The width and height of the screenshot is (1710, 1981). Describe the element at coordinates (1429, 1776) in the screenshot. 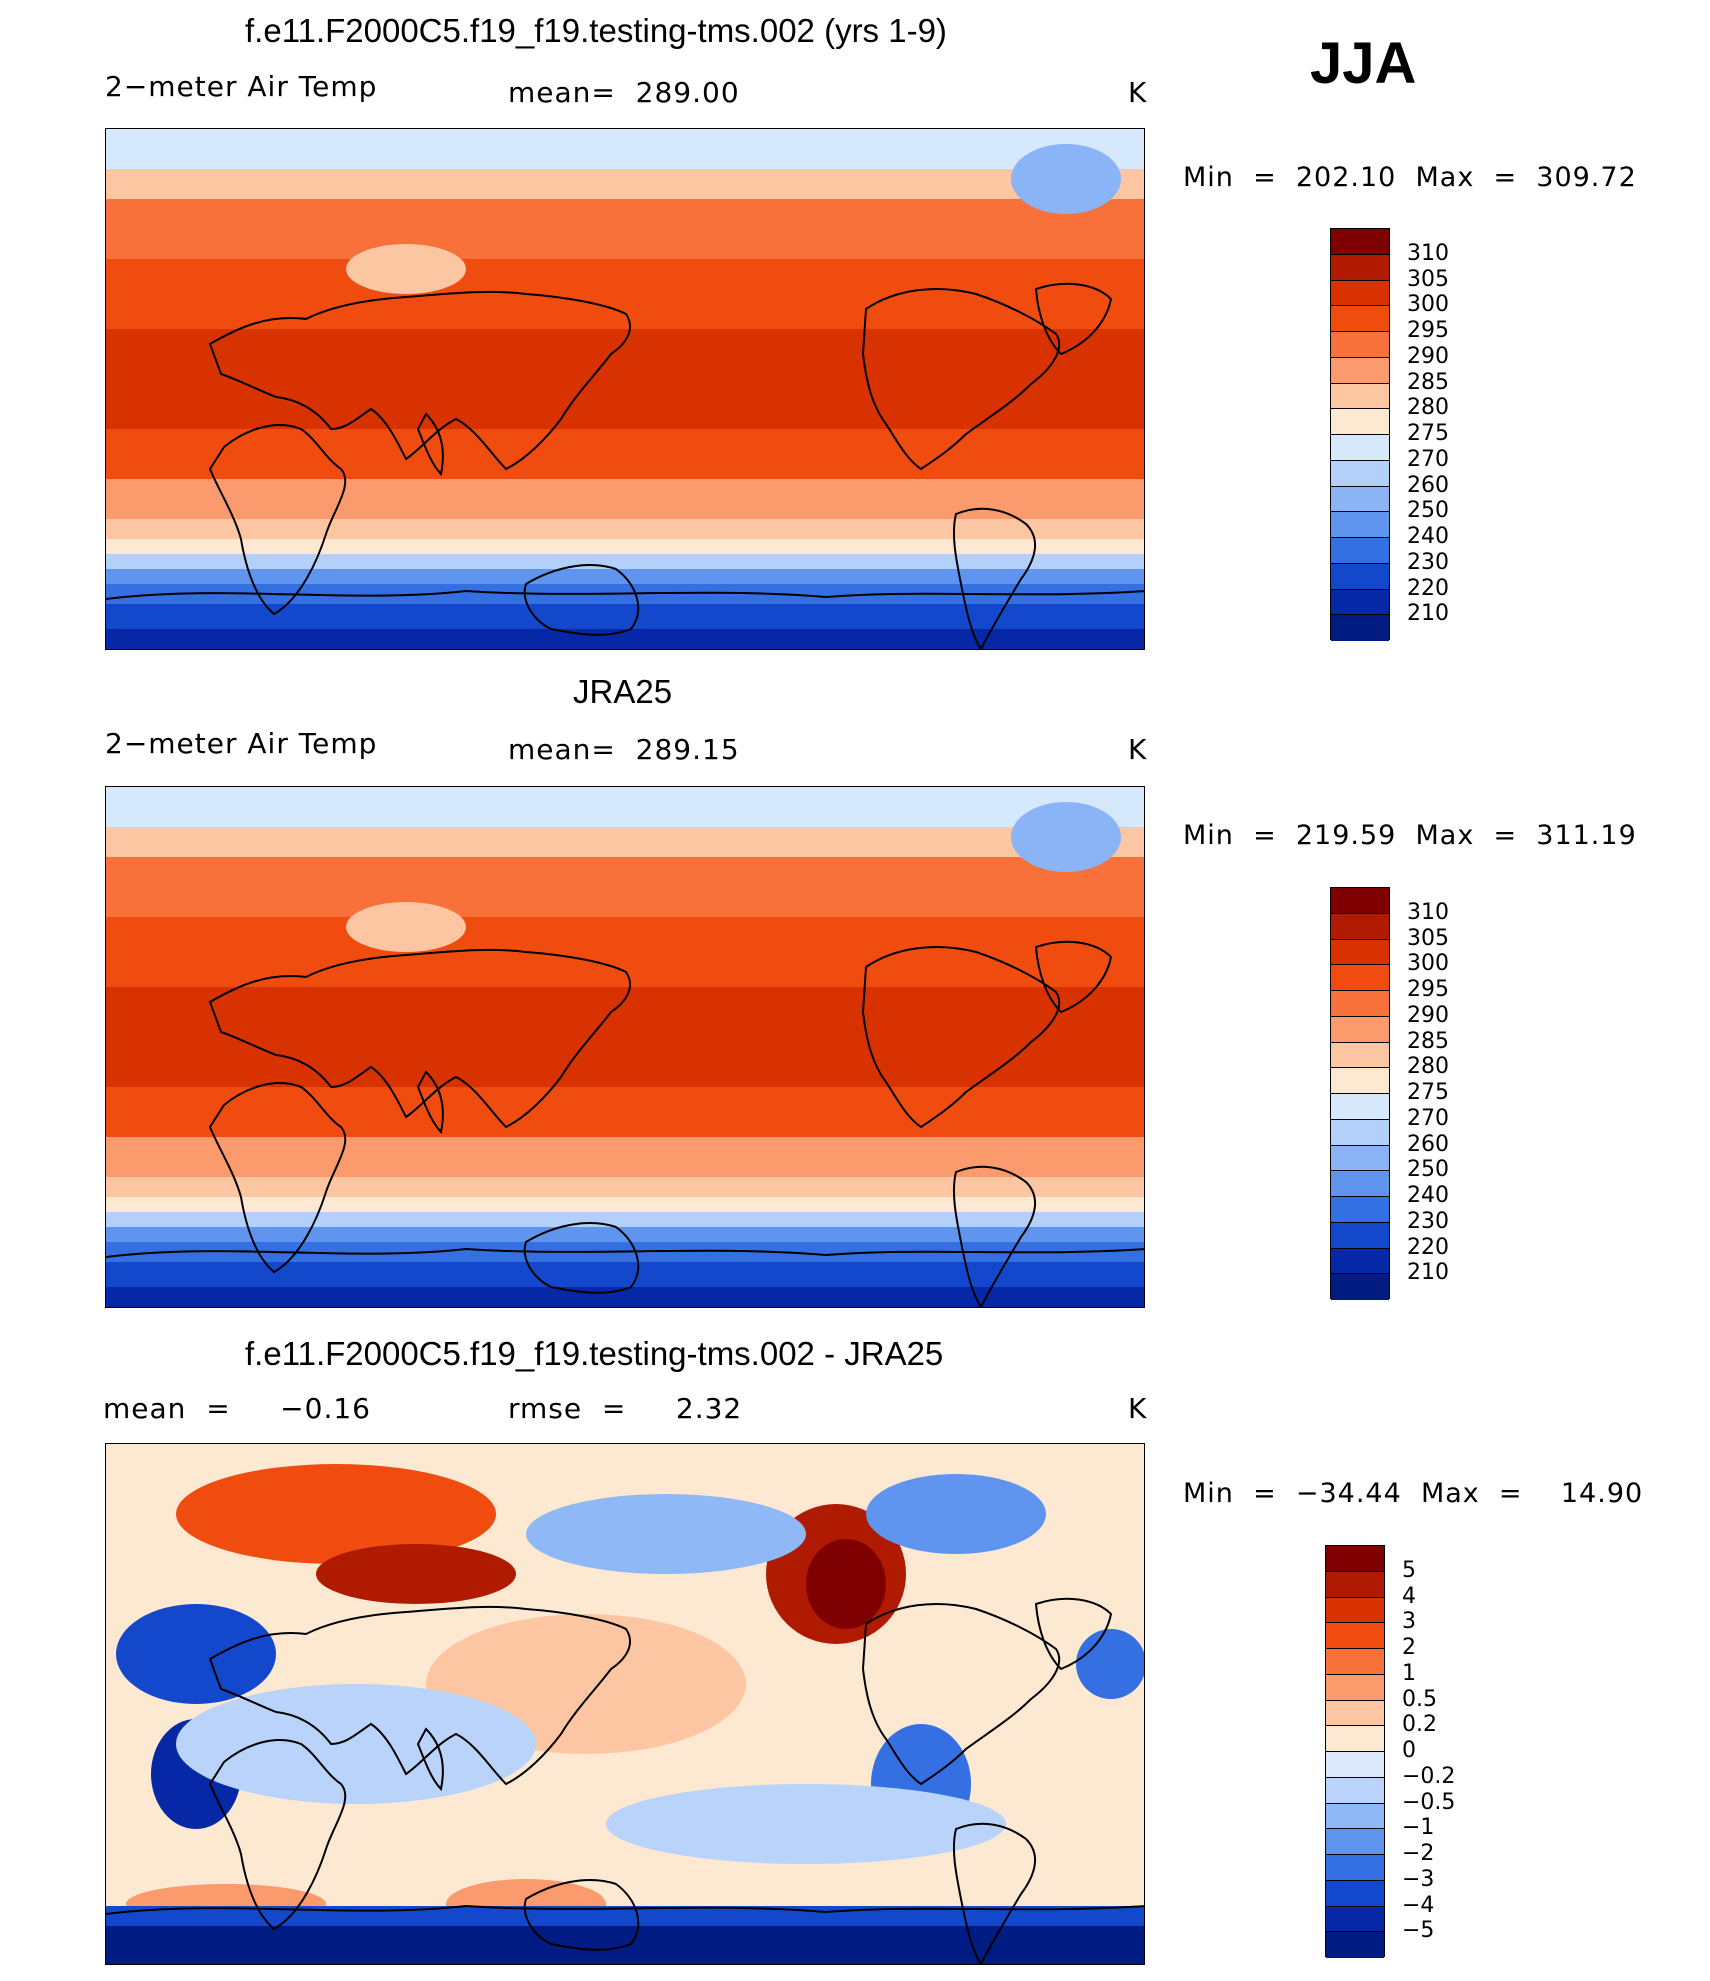

I see `colorbar-tick-label: −0.2` at that location.